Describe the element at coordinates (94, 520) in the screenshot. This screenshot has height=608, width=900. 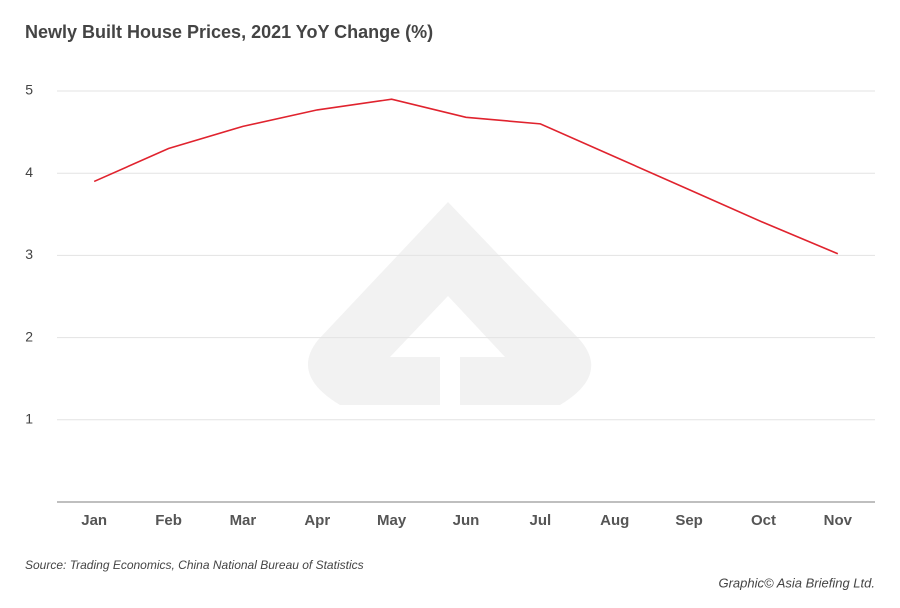
I see `x-tick-label: Jan` at that location.